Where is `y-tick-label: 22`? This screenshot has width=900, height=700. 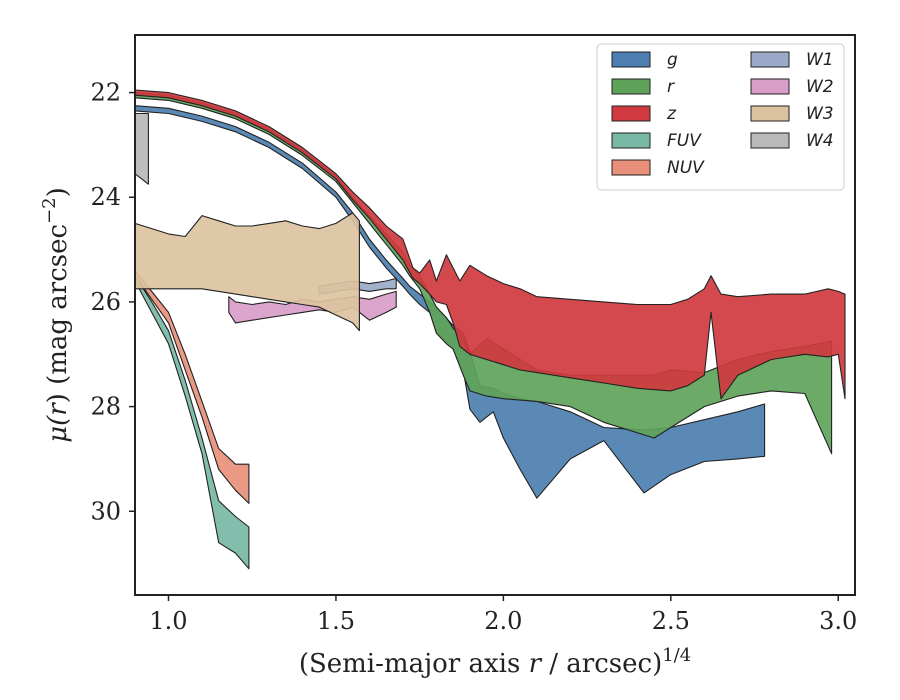 y-tick-label: 22 is located at coordinates (105, 93).